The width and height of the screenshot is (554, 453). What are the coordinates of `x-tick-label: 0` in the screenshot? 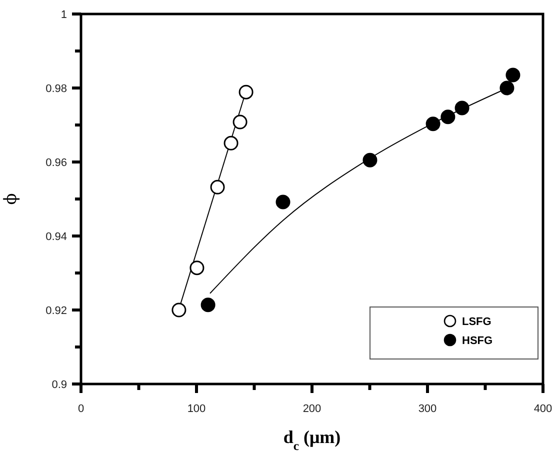 It's located at (81, 409).